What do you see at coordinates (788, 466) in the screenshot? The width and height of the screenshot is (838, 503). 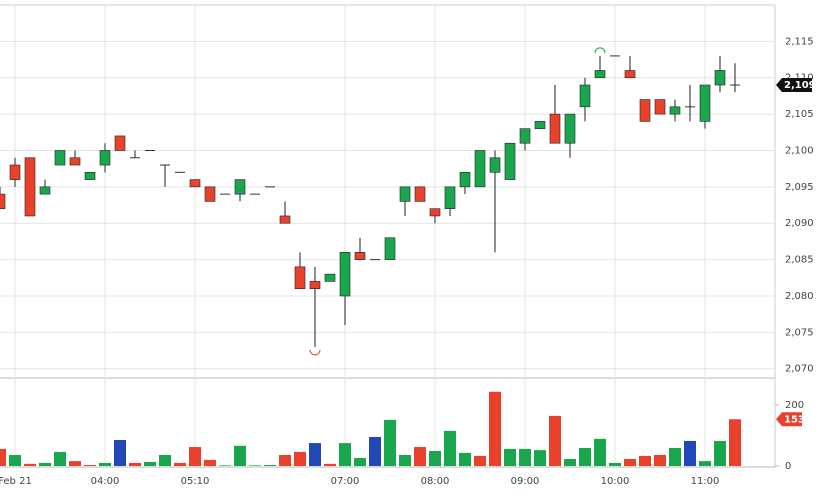 I see `volume-tick-label: 0` at bounding box center [788, 466].